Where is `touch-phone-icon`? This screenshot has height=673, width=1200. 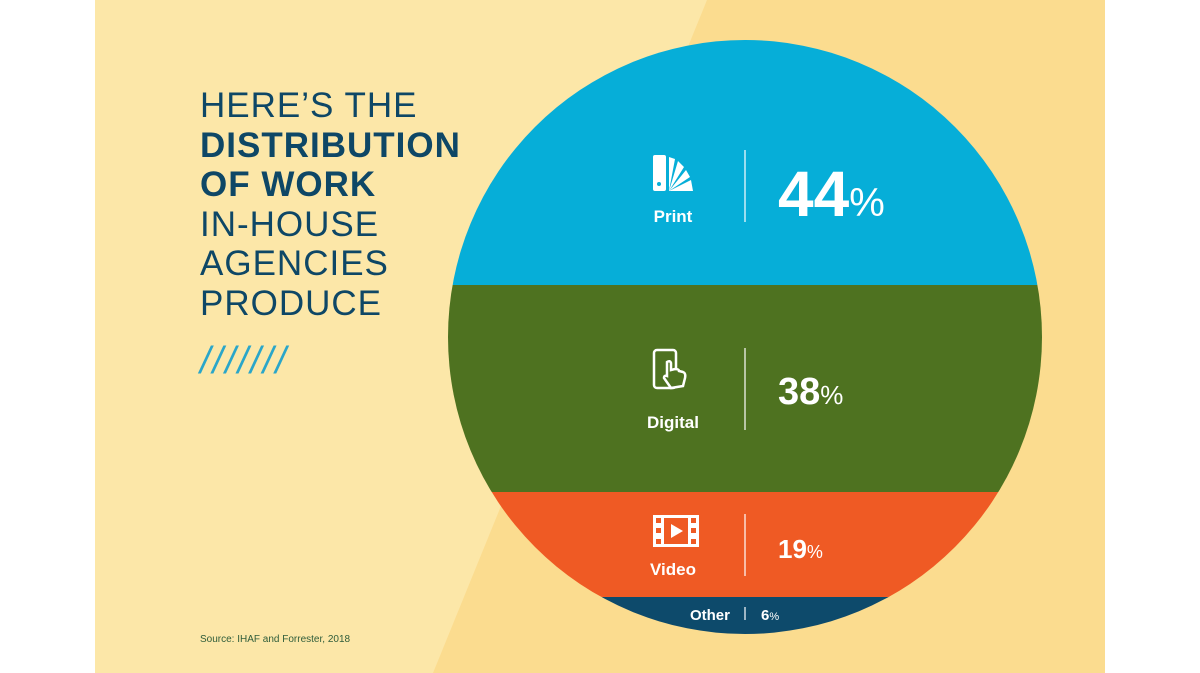 touch-phone-icon is located at coordinates (669, 369).